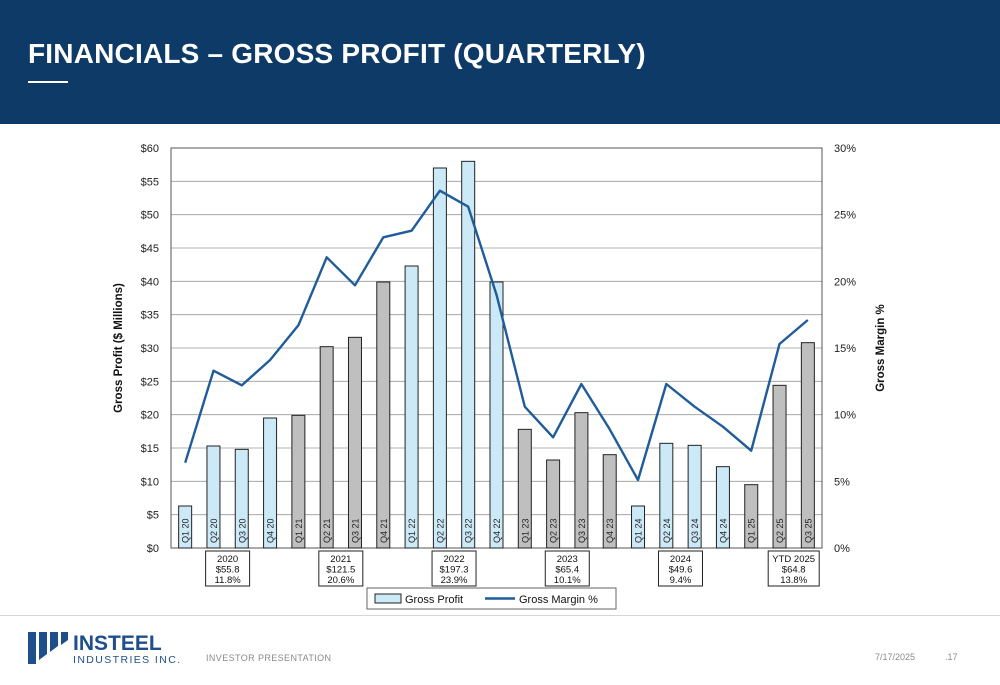 This screenshot has width=1000, height=685. I want to click on y2-tick-label: 10%, so click(845, 416).